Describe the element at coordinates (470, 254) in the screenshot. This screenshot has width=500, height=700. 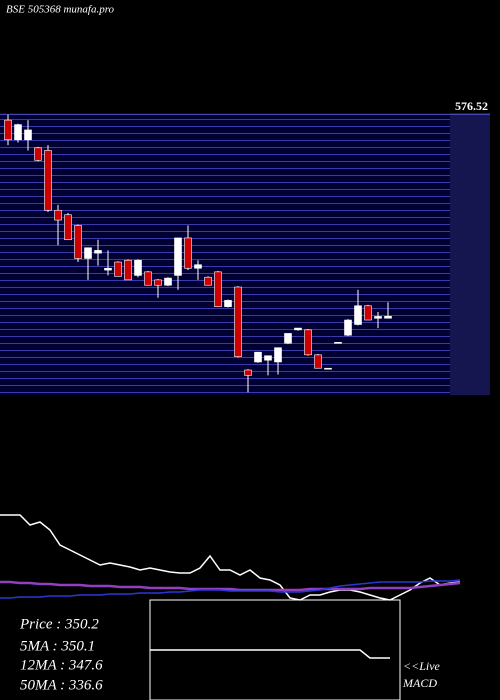
I see `price-scale` at that location.